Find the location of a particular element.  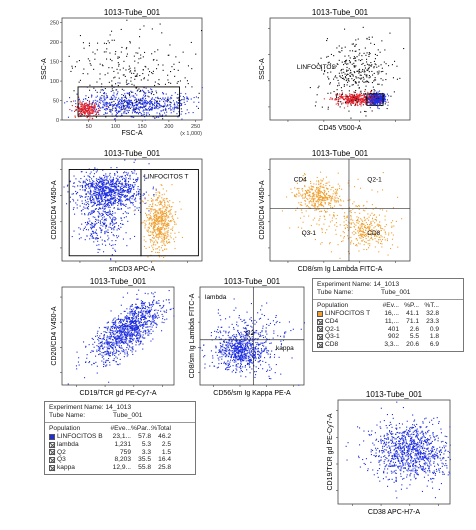

gate-label: LINFOCITOS is located at coordinates (317, 67).